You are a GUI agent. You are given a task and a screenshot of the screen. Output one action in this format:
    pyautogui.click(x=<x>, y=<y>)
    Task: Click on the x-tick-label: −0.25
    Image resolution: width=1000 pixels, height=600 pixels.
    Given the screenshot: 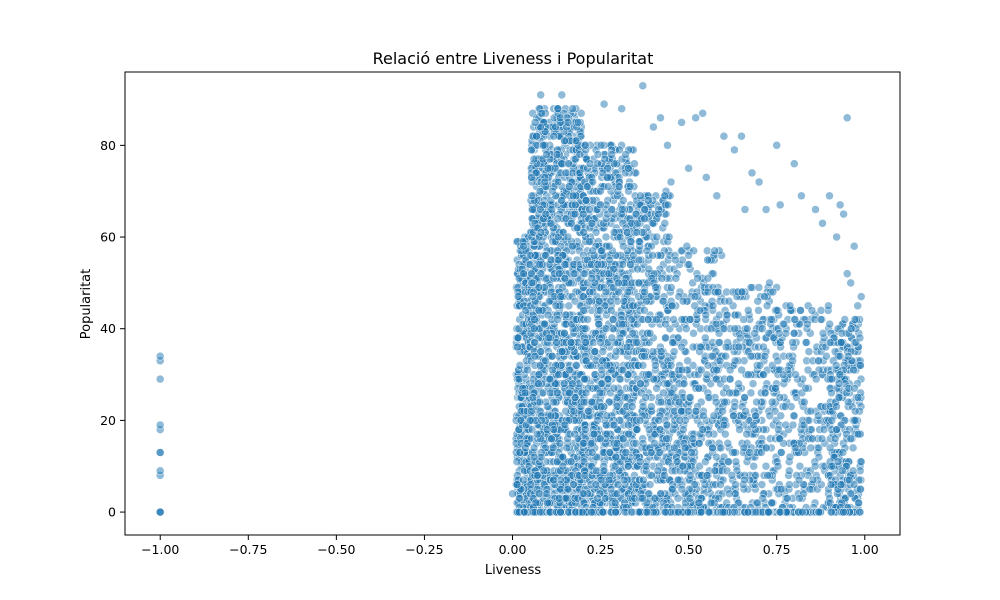 What is the action you would take?
    pyautogui.click(x=424, y=549)
    